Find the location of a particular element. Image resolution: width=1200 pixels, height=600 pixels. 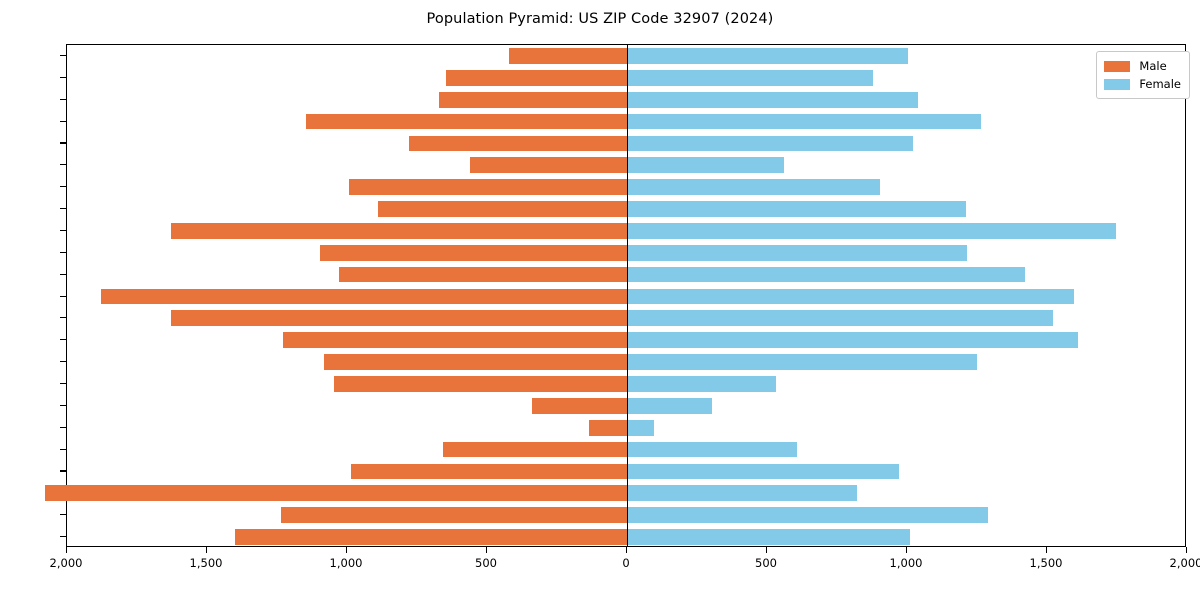

legend-label-male: Male is located at coordinates (1153, 66).